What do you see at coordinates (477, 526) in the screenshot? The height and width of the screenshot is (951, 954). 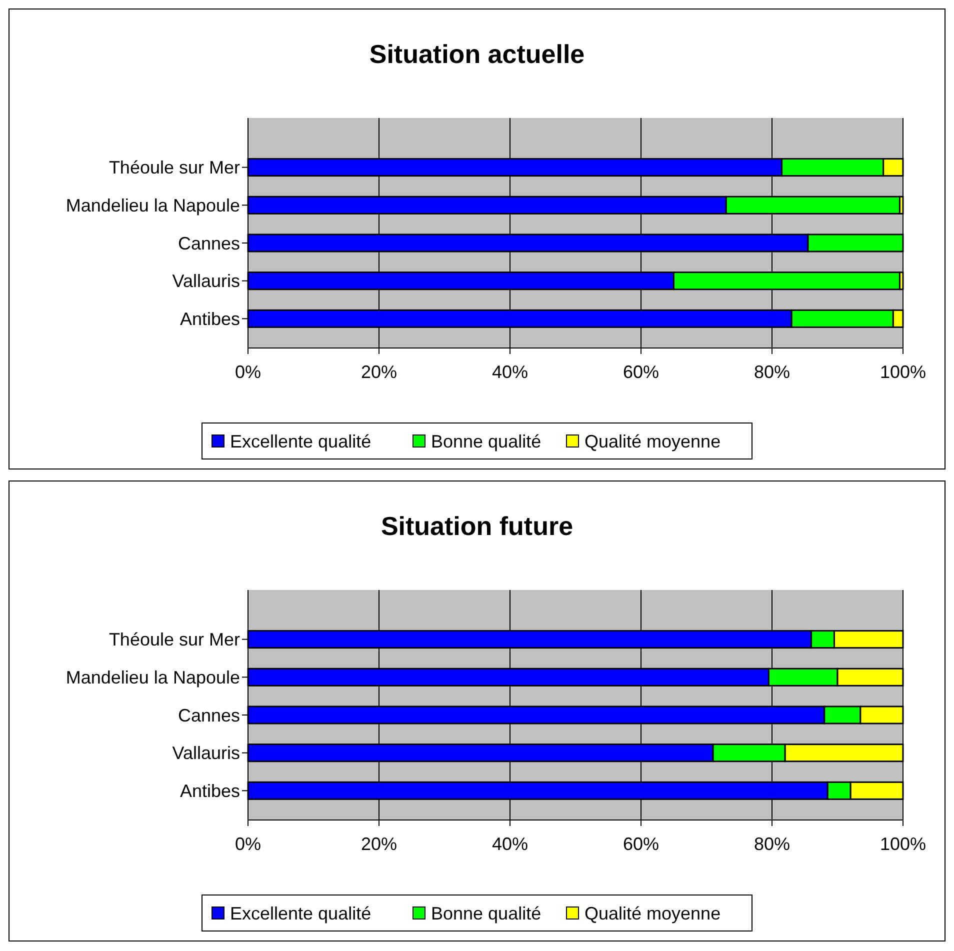 I see `chart-title: Situation future` at bounding box center [477, 526].